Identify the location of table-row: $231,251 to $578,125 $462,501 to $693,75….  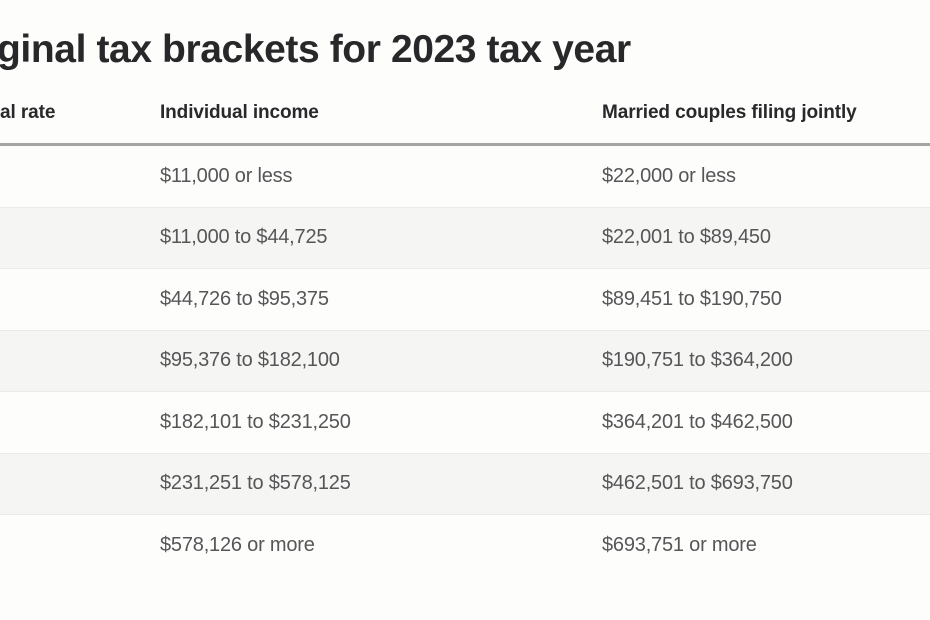
(465, 484).